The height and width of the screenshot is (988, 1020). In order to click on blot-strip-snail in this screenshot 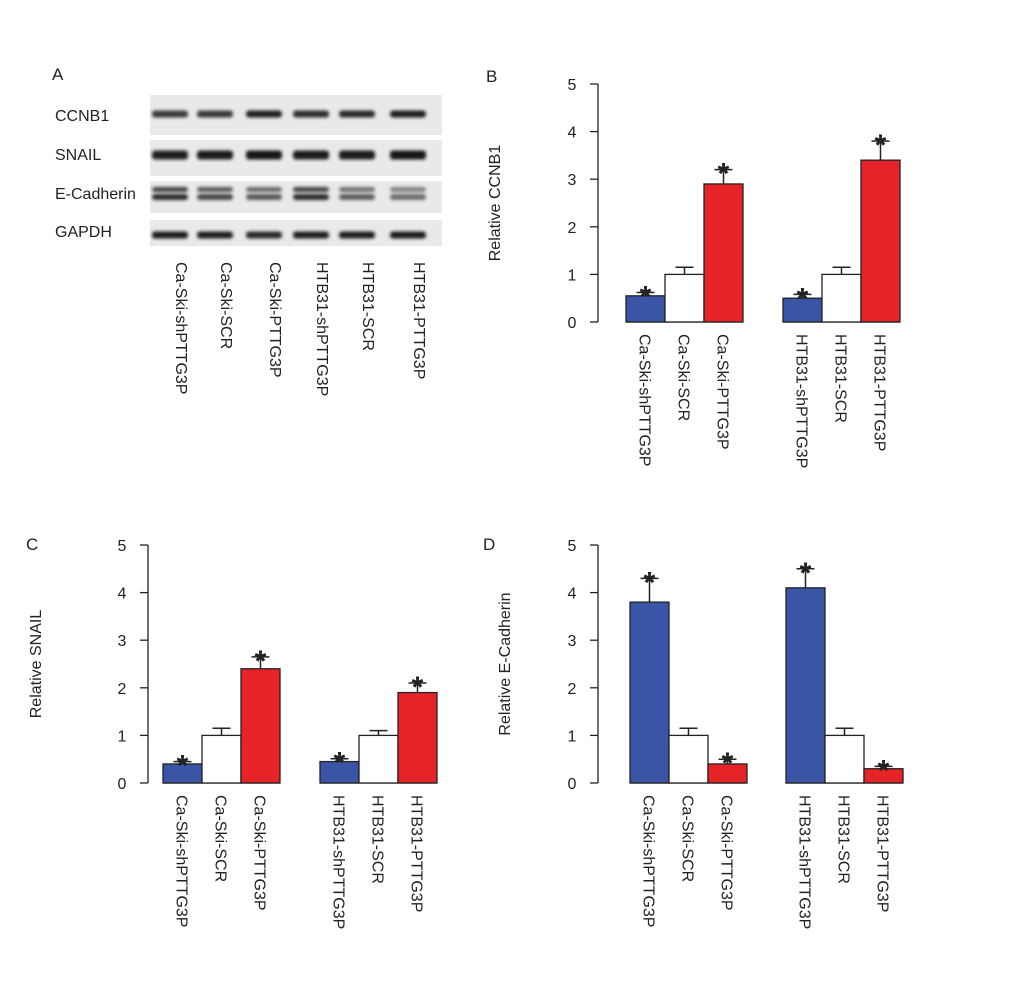, I will do `click(296, 158)`.